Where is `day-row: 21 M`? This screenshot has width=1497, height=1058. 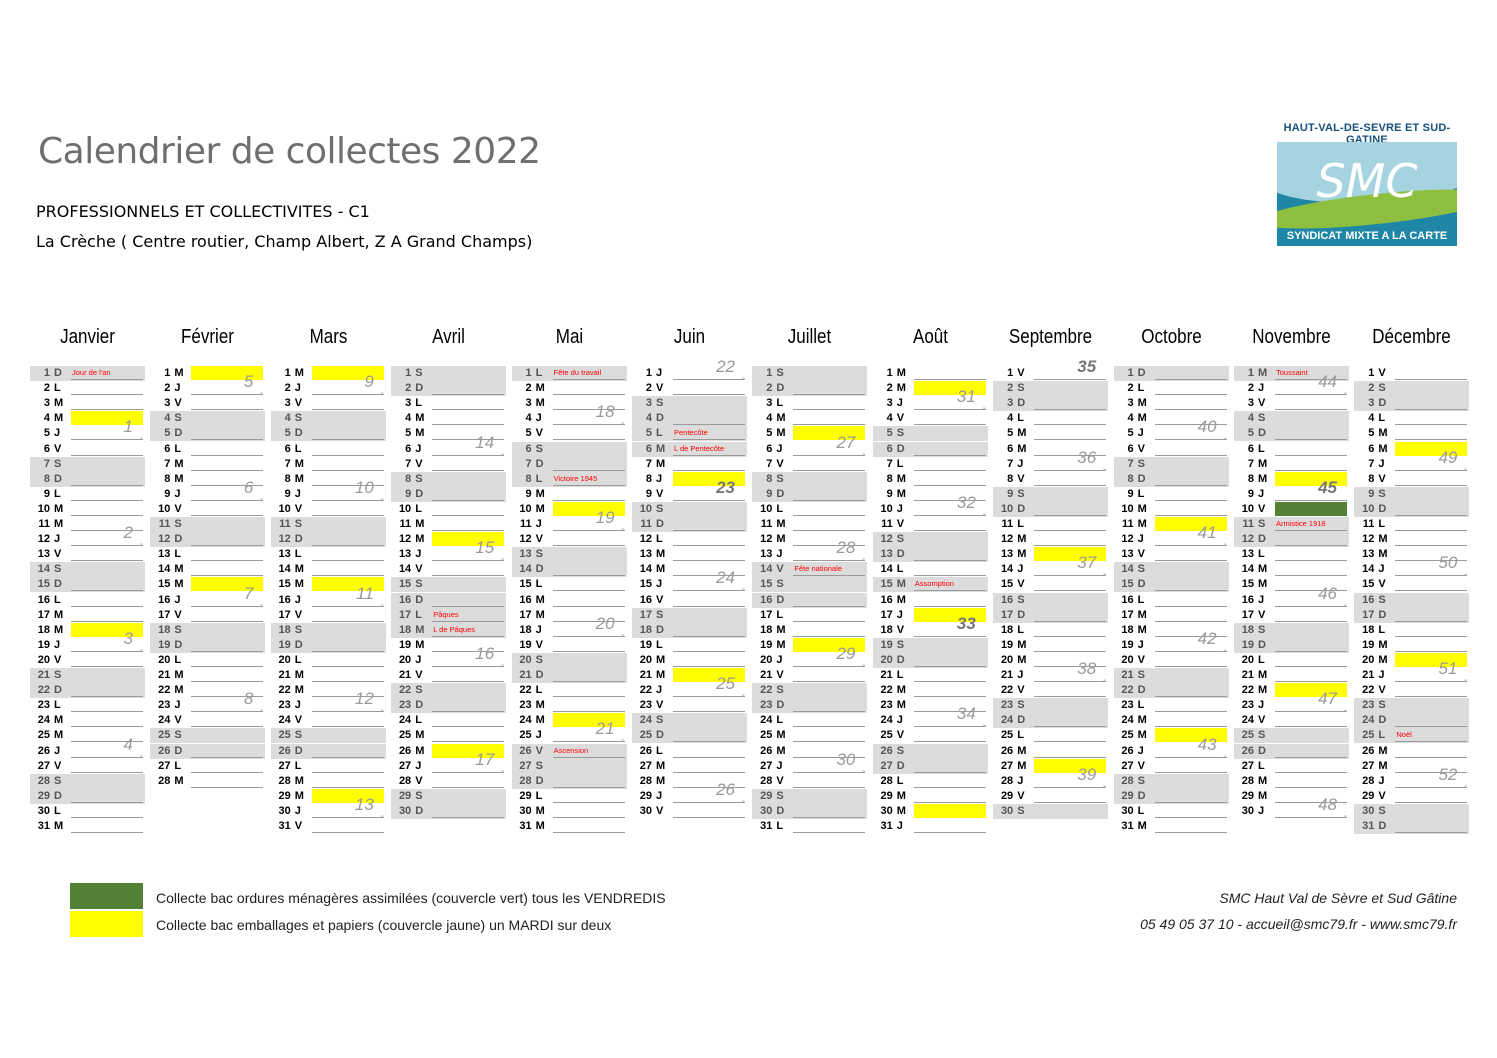 day-row: 21 M is located at coordinates (328, 675).